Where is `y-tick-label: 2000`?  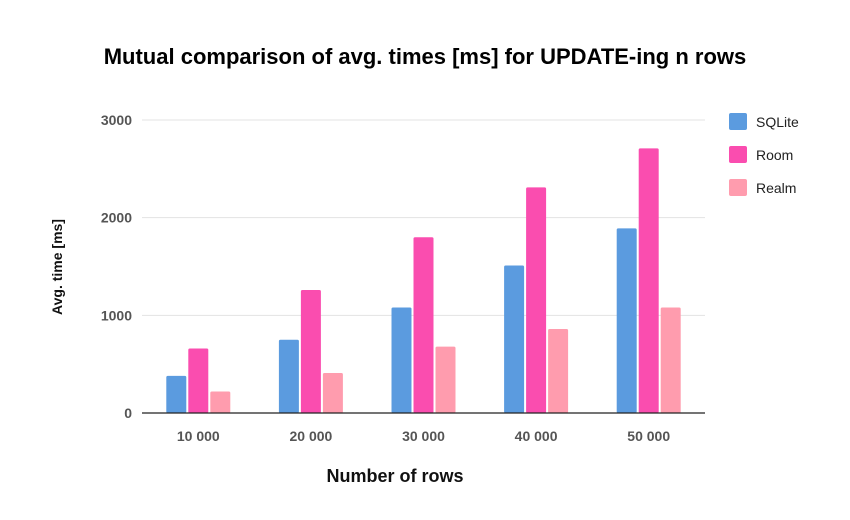 y-tick-label: 2000 is located at coordinates (116, 218).